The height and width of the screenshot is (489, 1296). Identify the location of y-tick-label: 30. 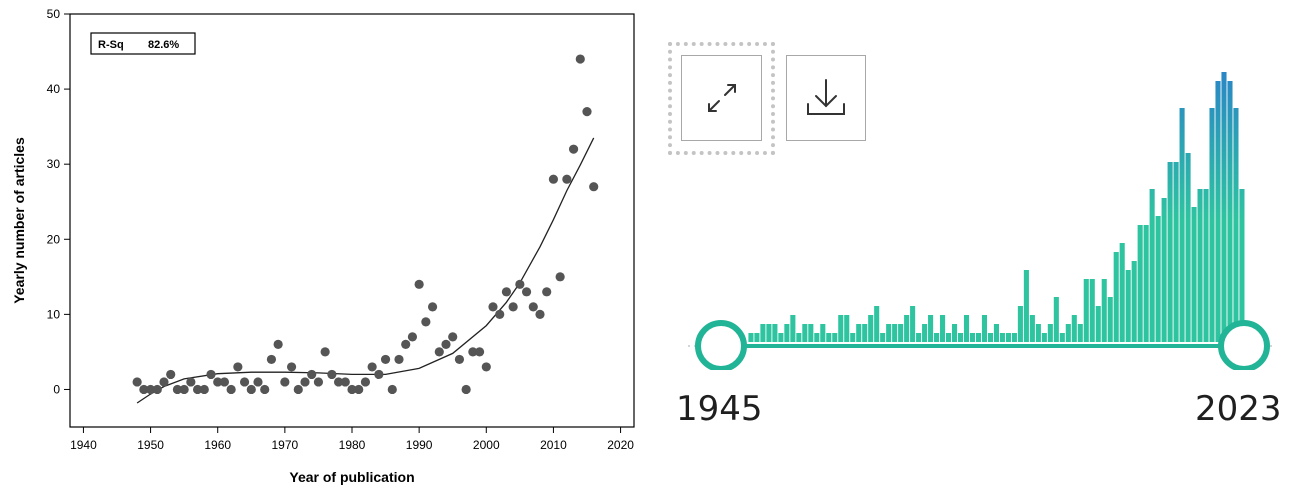
(54, 164).